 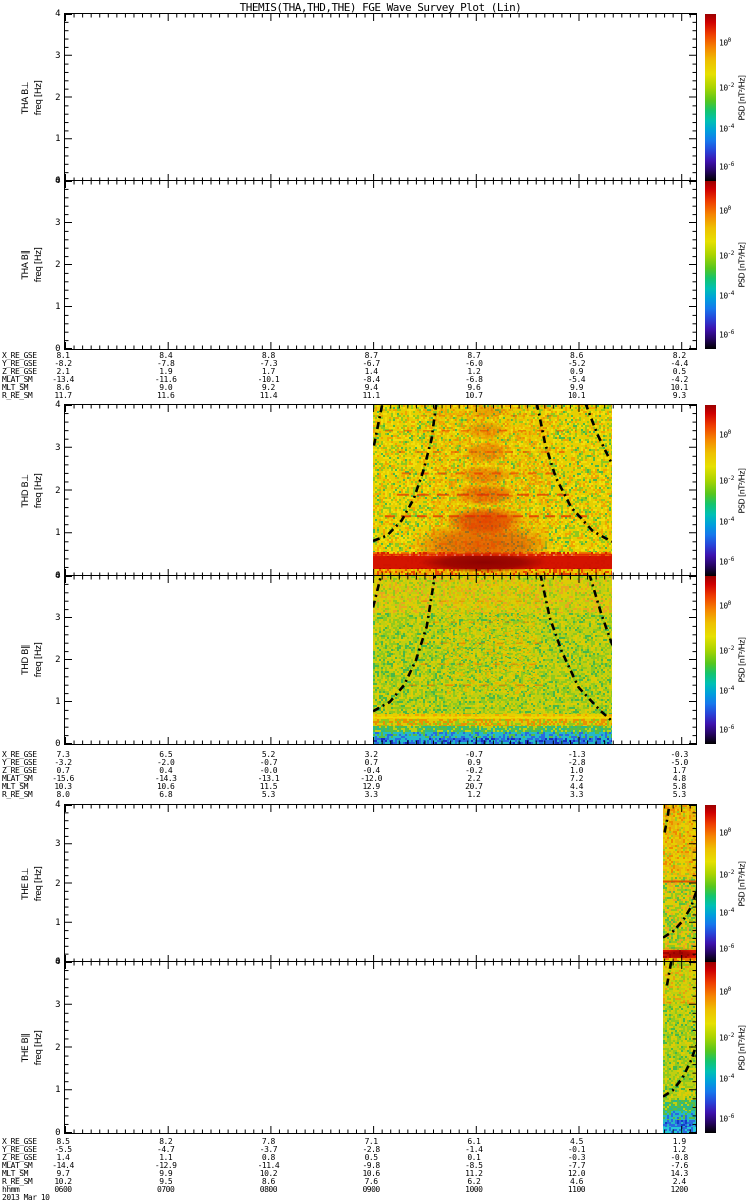 I want to click on ephemeris-row-label: X_RE_GSE, so click(x=19, y=754).